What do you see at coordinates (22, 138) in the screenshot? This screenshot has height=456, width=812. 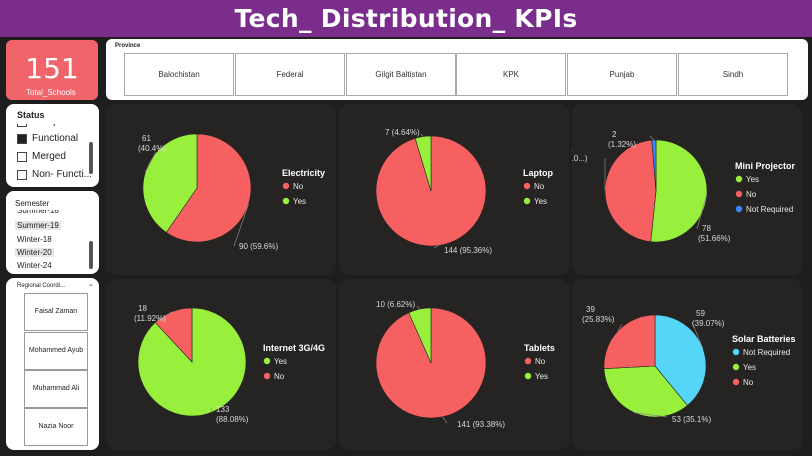 I see `checkbox-checked-icon` at bounding box center [22, 138].